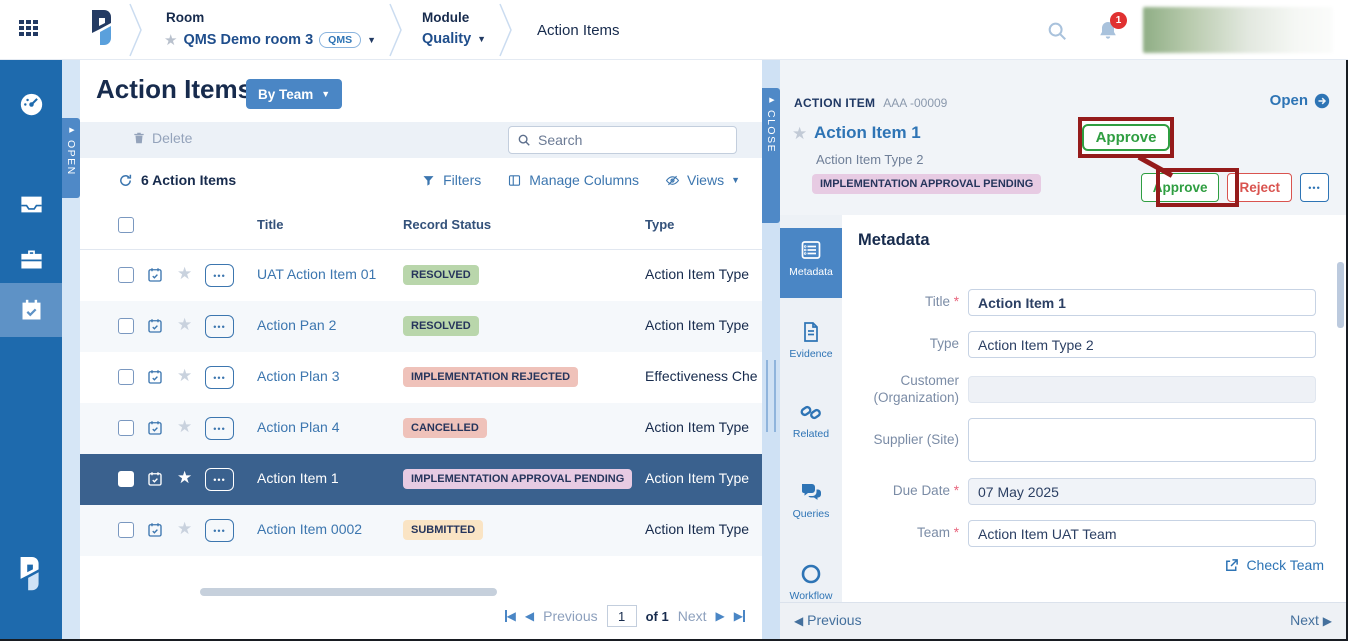 Image resolution: width=1348 pixels, height=641 pixels. Describe the element at coordinates (570, 616) in the screenshot. I see `previous-page-button: Previous` at that location.